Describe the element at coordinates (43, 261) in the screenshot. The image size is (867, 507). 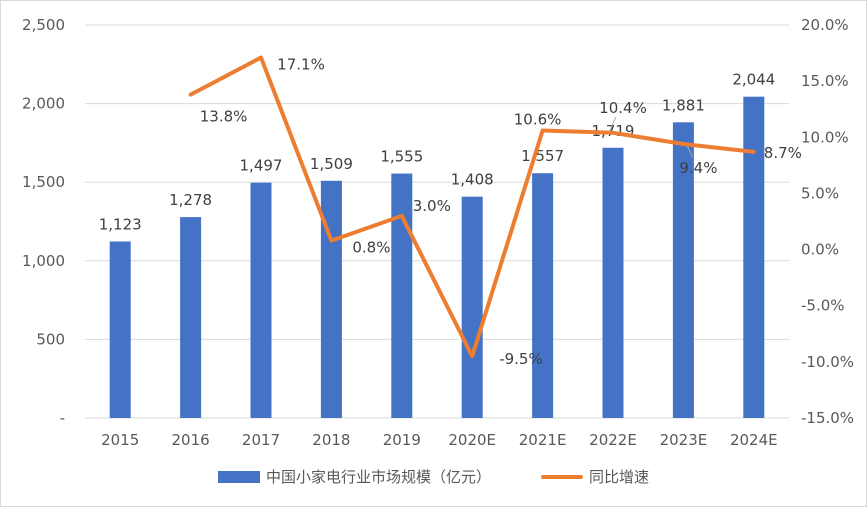
I see `y-left-tick-label: 1,000` at that location.